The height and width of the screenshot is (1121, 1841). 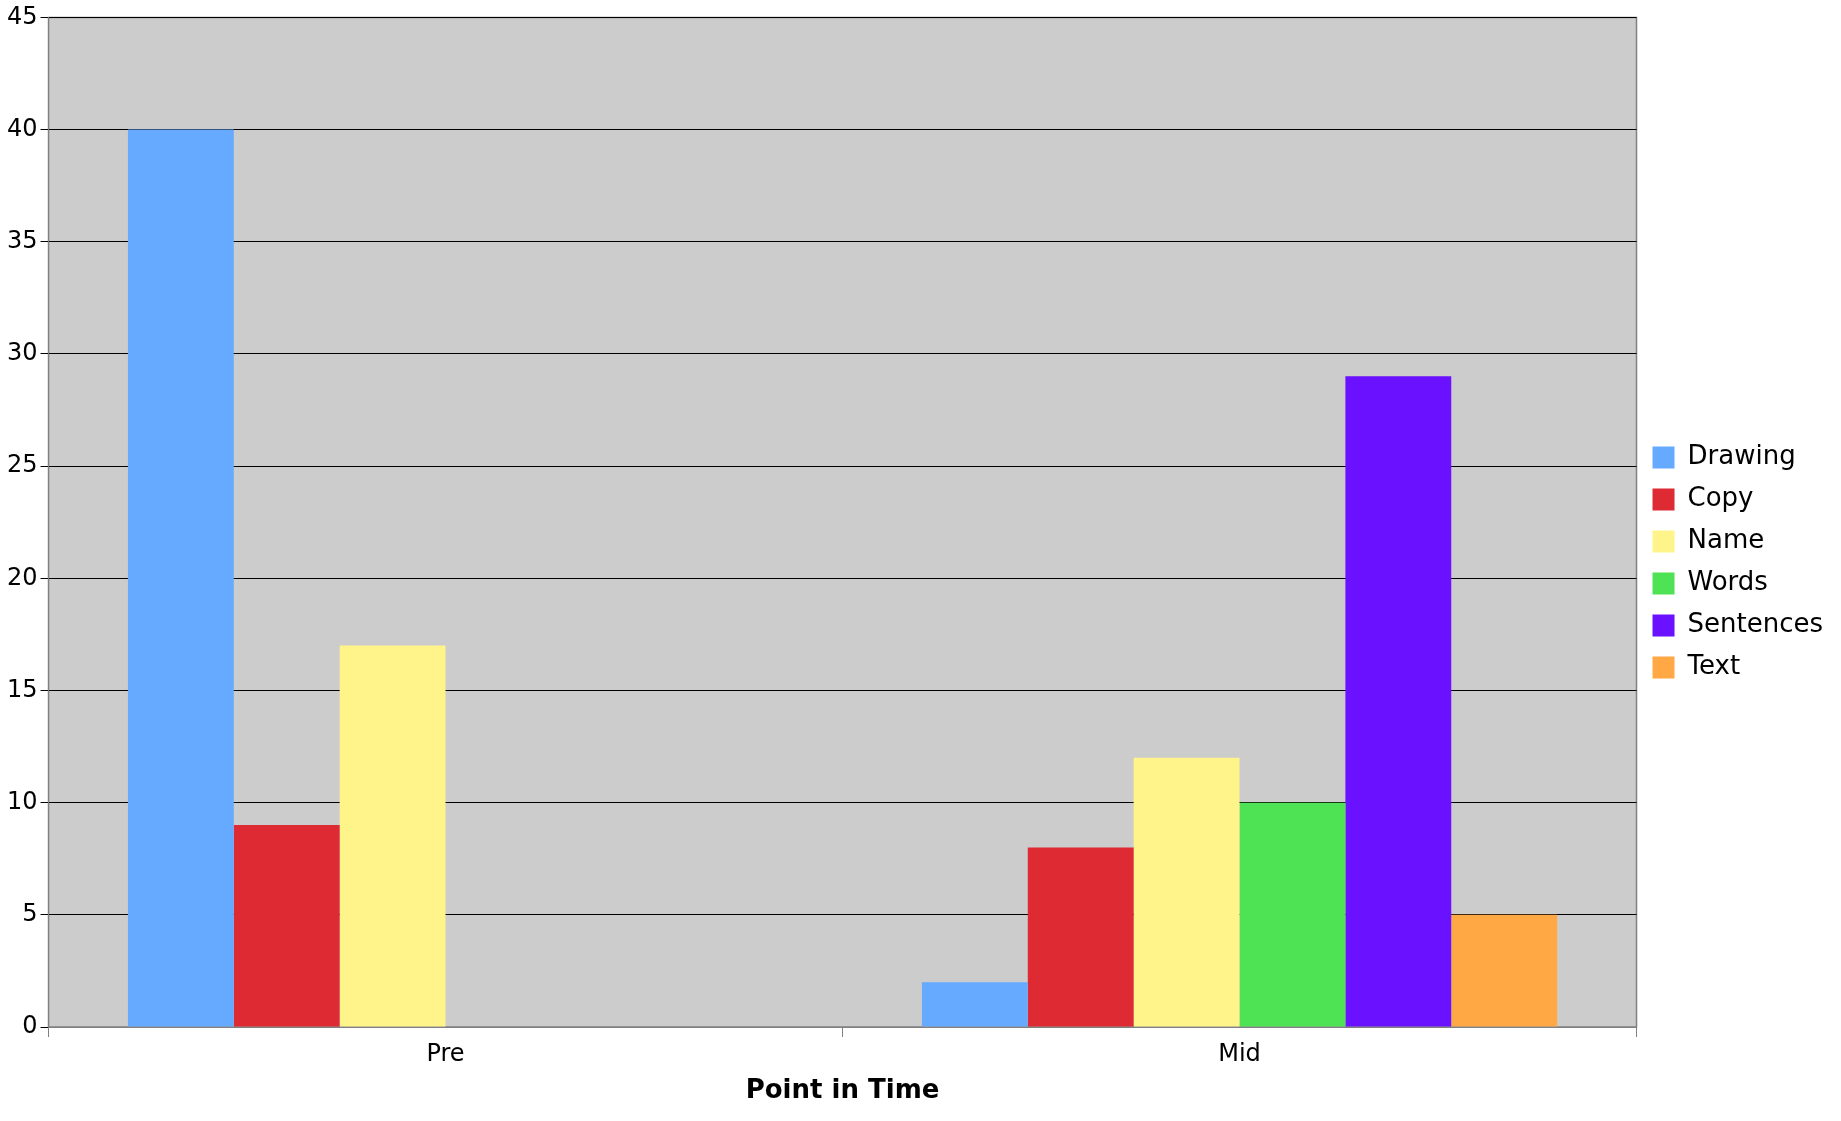 I want to click on legend-label: Words, so click(x=1727, y=581).